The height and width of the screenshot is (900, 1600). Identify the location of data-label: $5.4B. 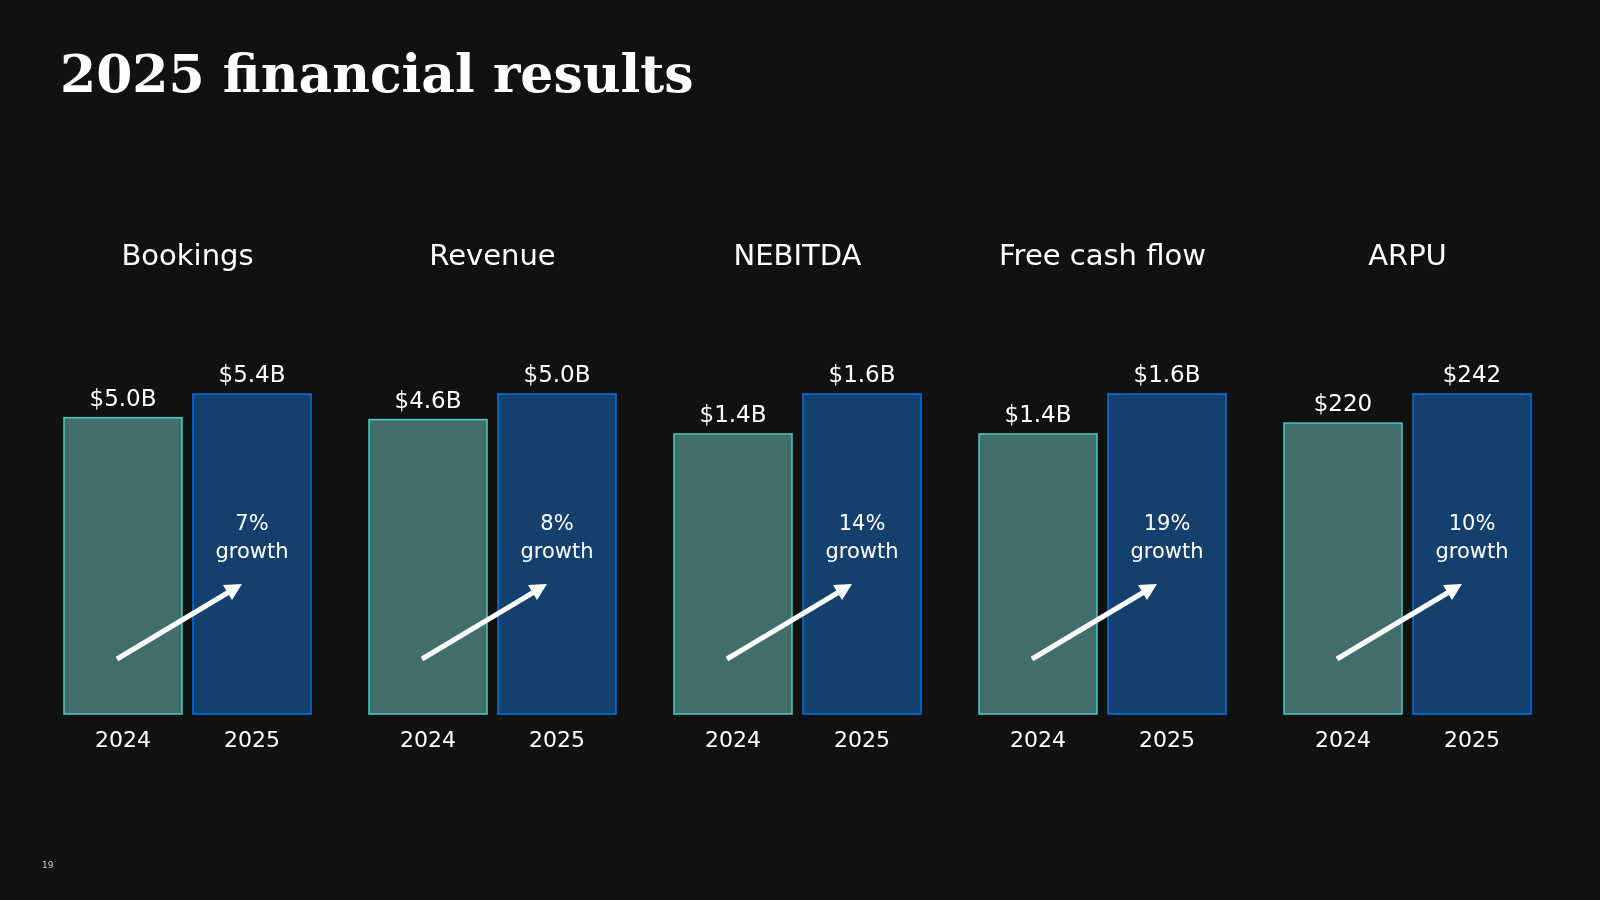
(252, 374).